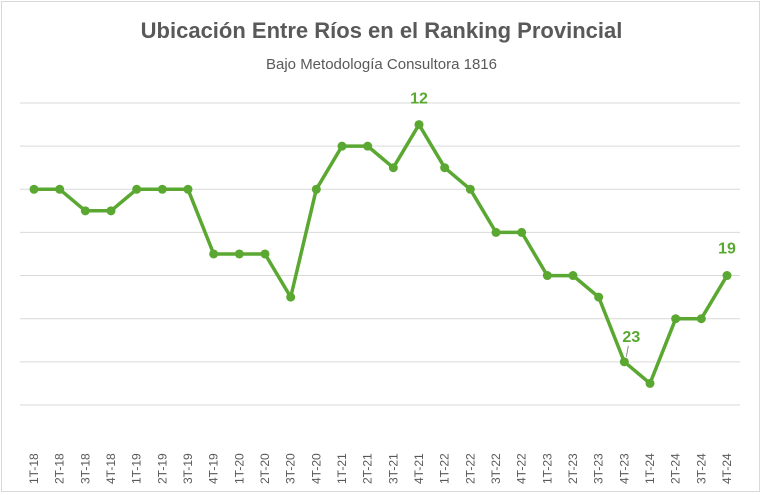 The image size is (763, 495). Describe the element at coordinates (727, 468) in the screenshot. I see `x-tick-label: 4T-24` at that location.